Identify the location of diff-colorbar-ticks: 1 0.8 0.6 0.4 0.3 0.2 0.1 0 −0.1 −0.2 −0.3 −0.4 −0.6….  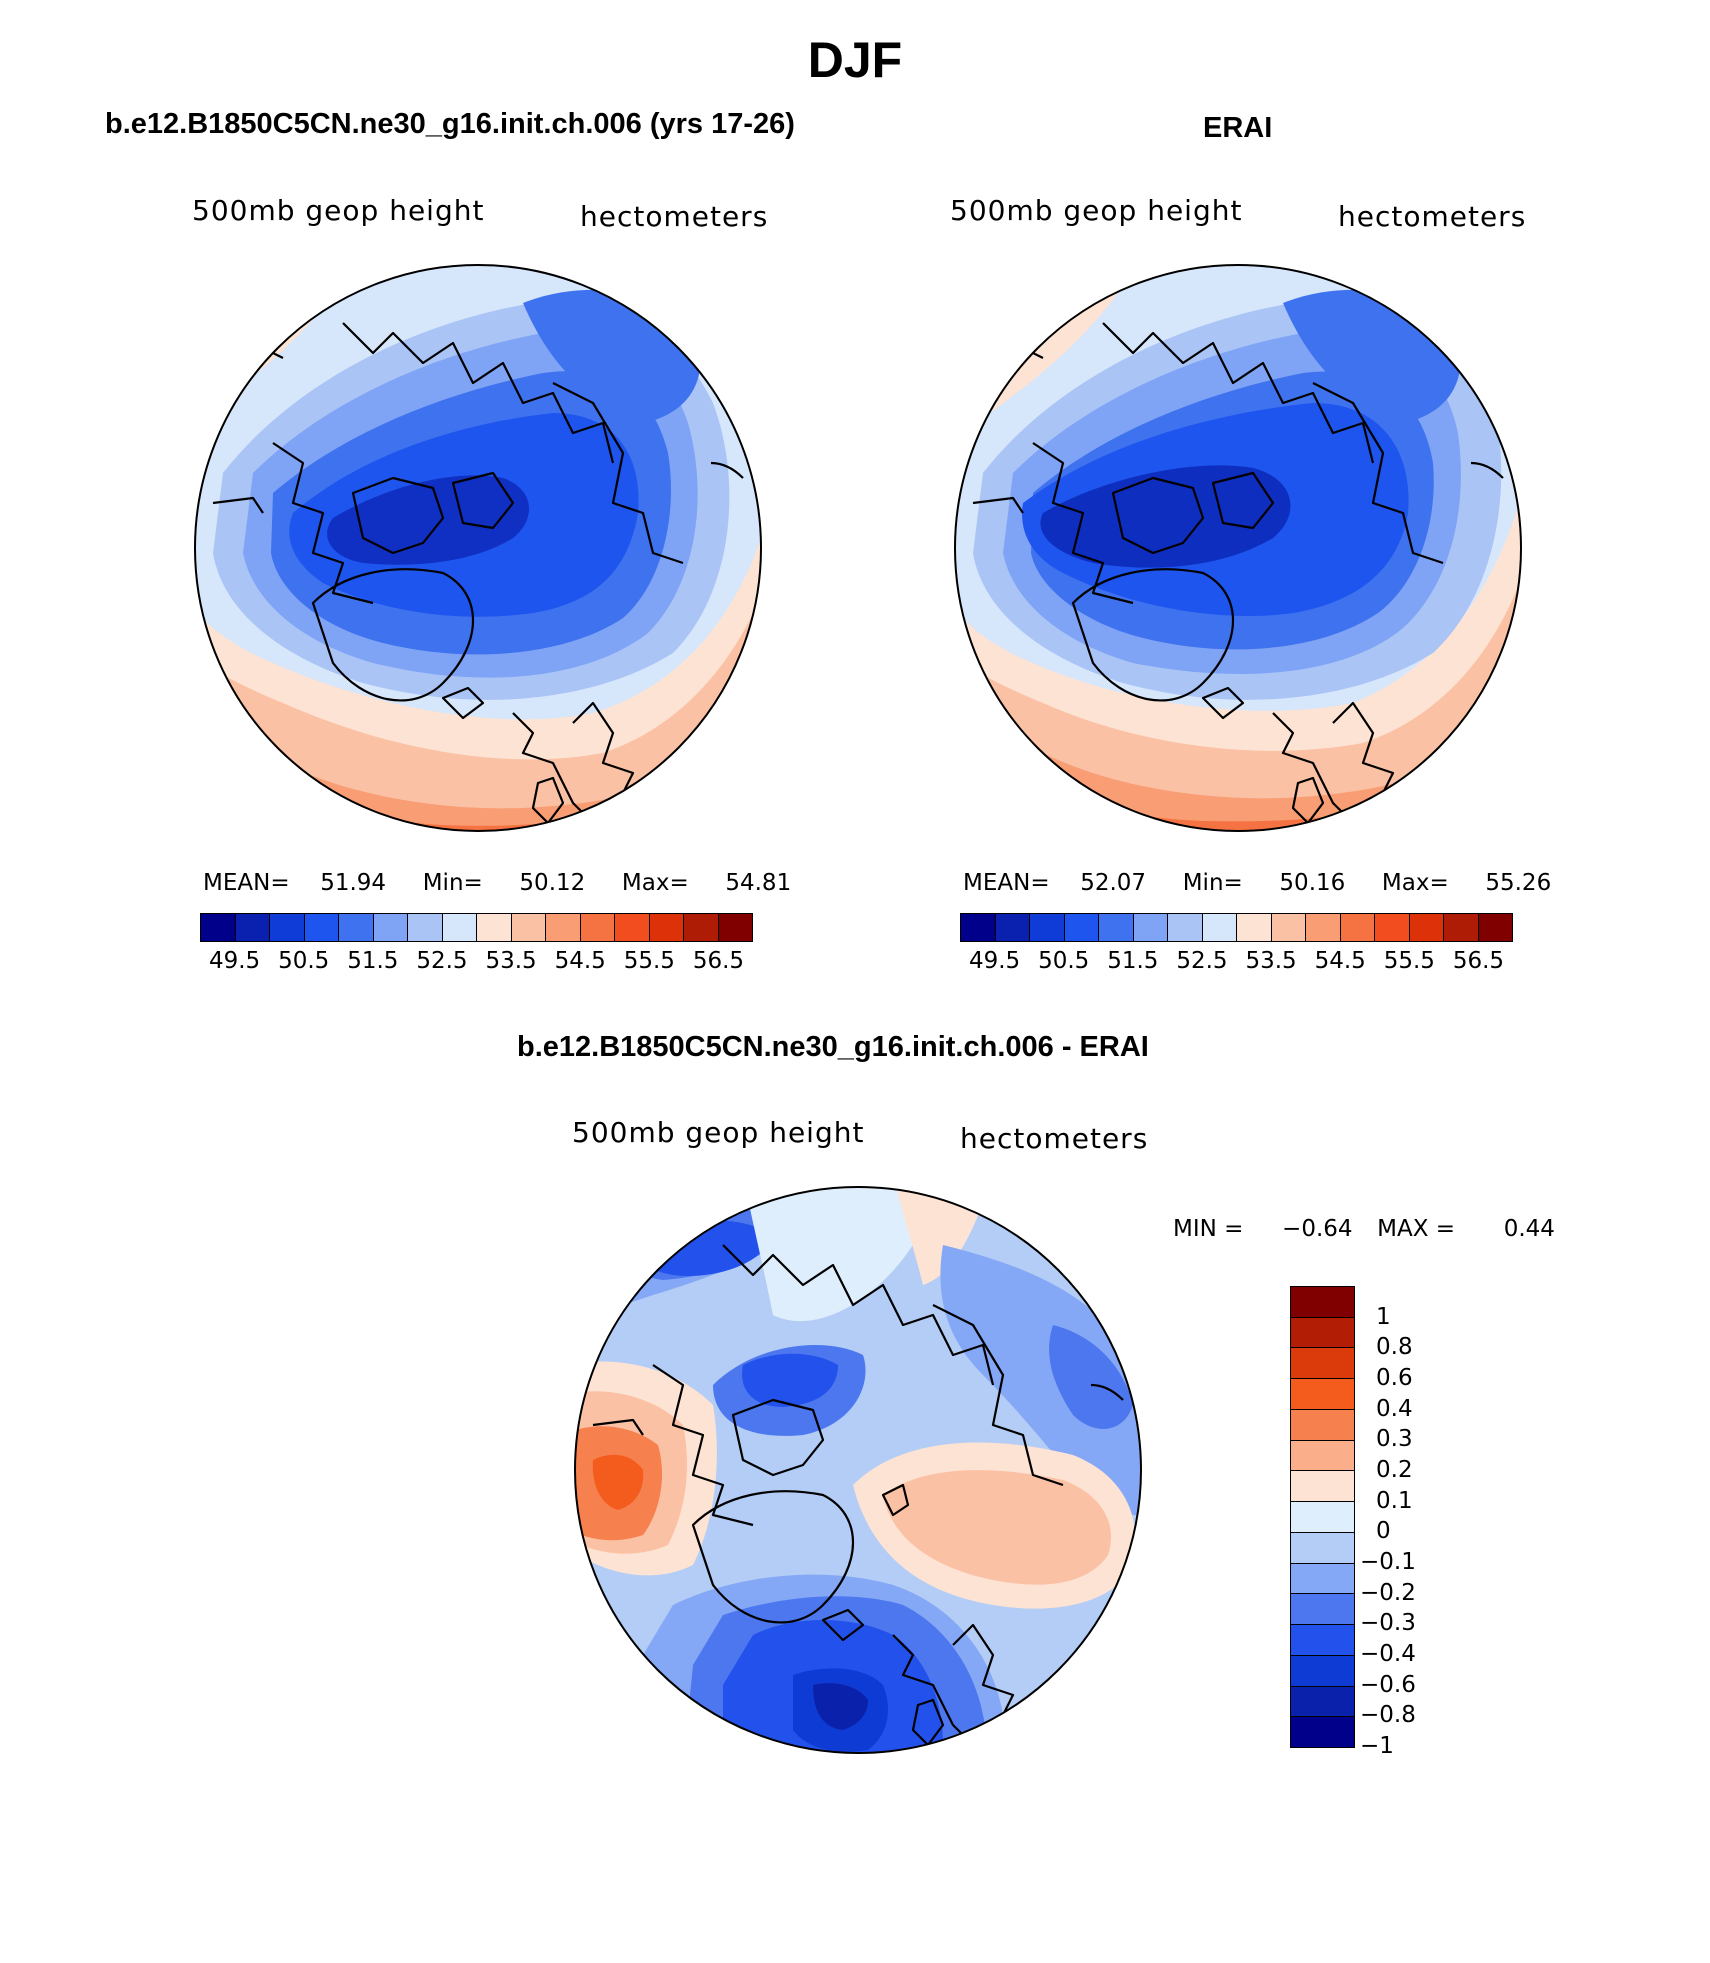
(1410, 1522).